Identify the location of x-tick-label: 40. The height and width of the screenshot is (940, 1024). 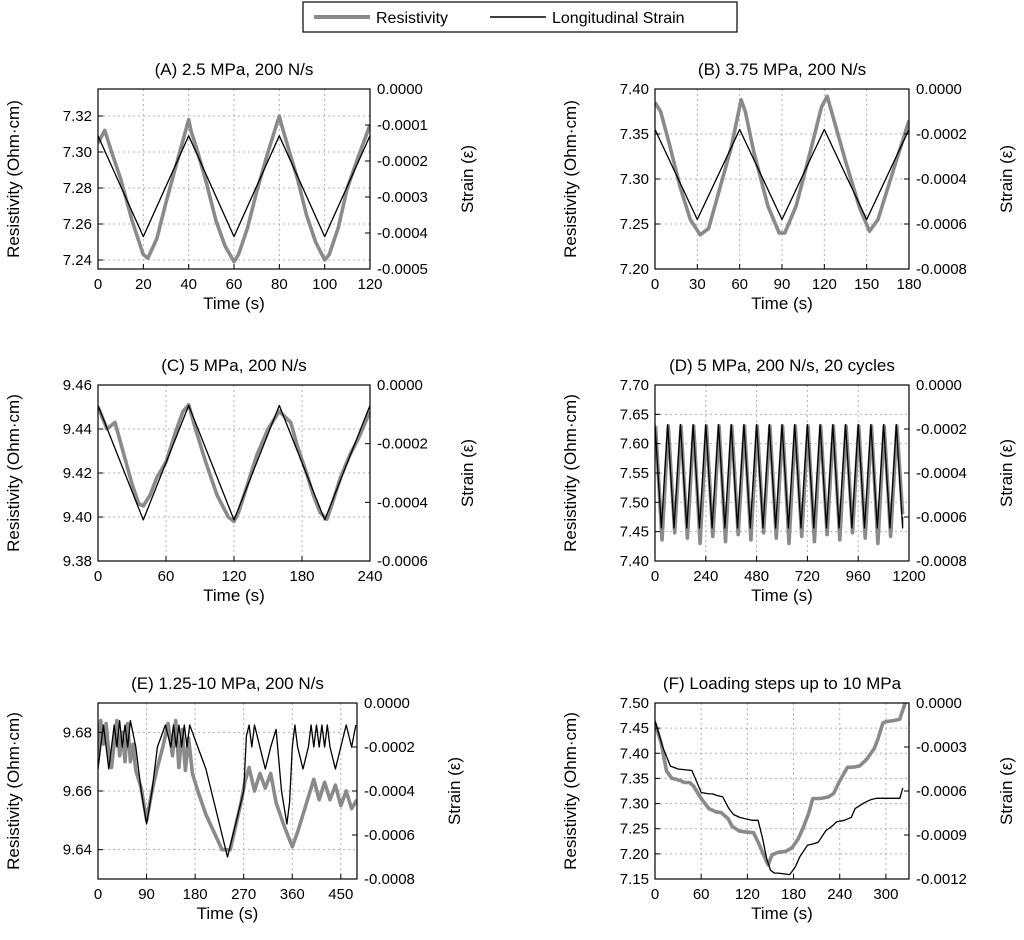
(188, 284).